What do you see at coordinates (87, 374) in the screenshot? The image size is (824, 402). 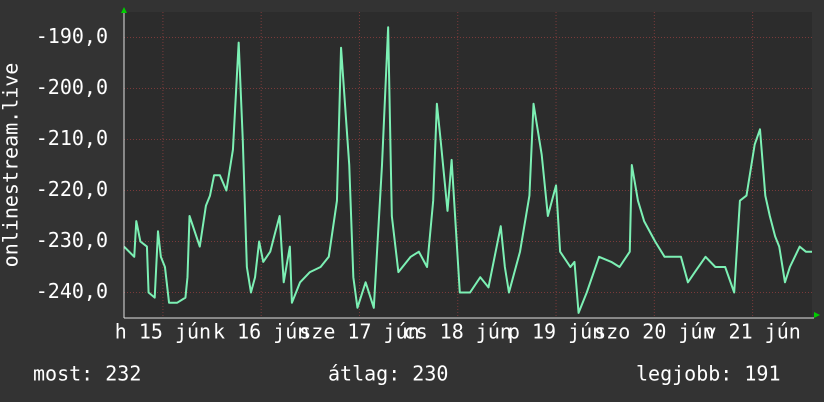 I see `stat-current: most: 232` at bounding box center [87, 374].